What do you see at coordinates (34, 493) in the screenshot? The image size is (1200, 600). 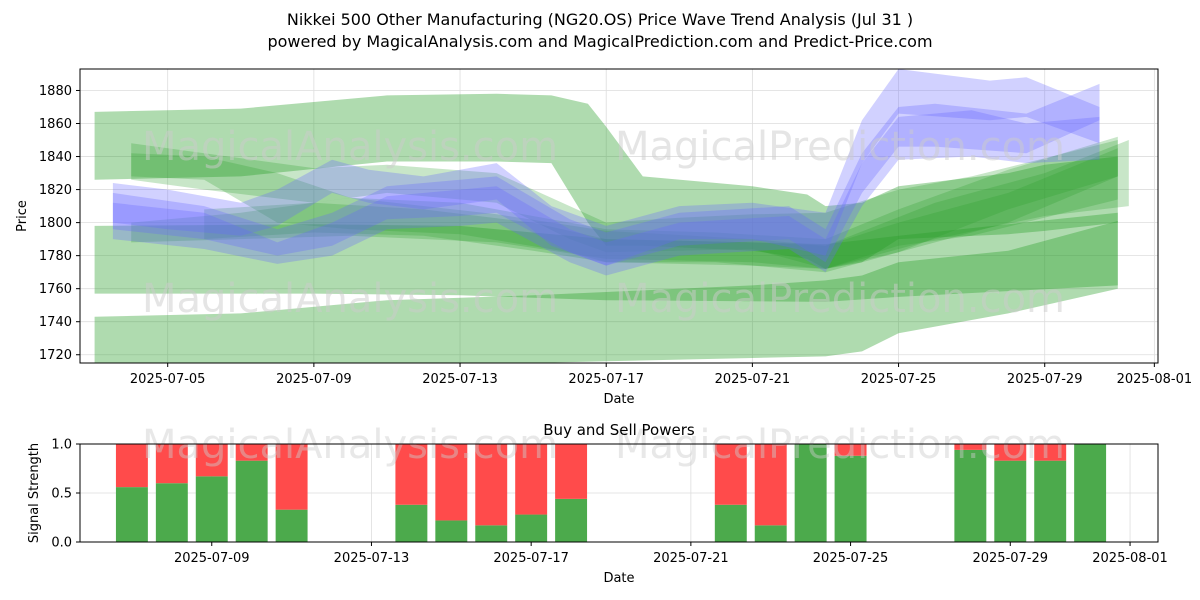 I see `bottom-y-axis-label: Signal Strength` at bounding box center [34, 493].